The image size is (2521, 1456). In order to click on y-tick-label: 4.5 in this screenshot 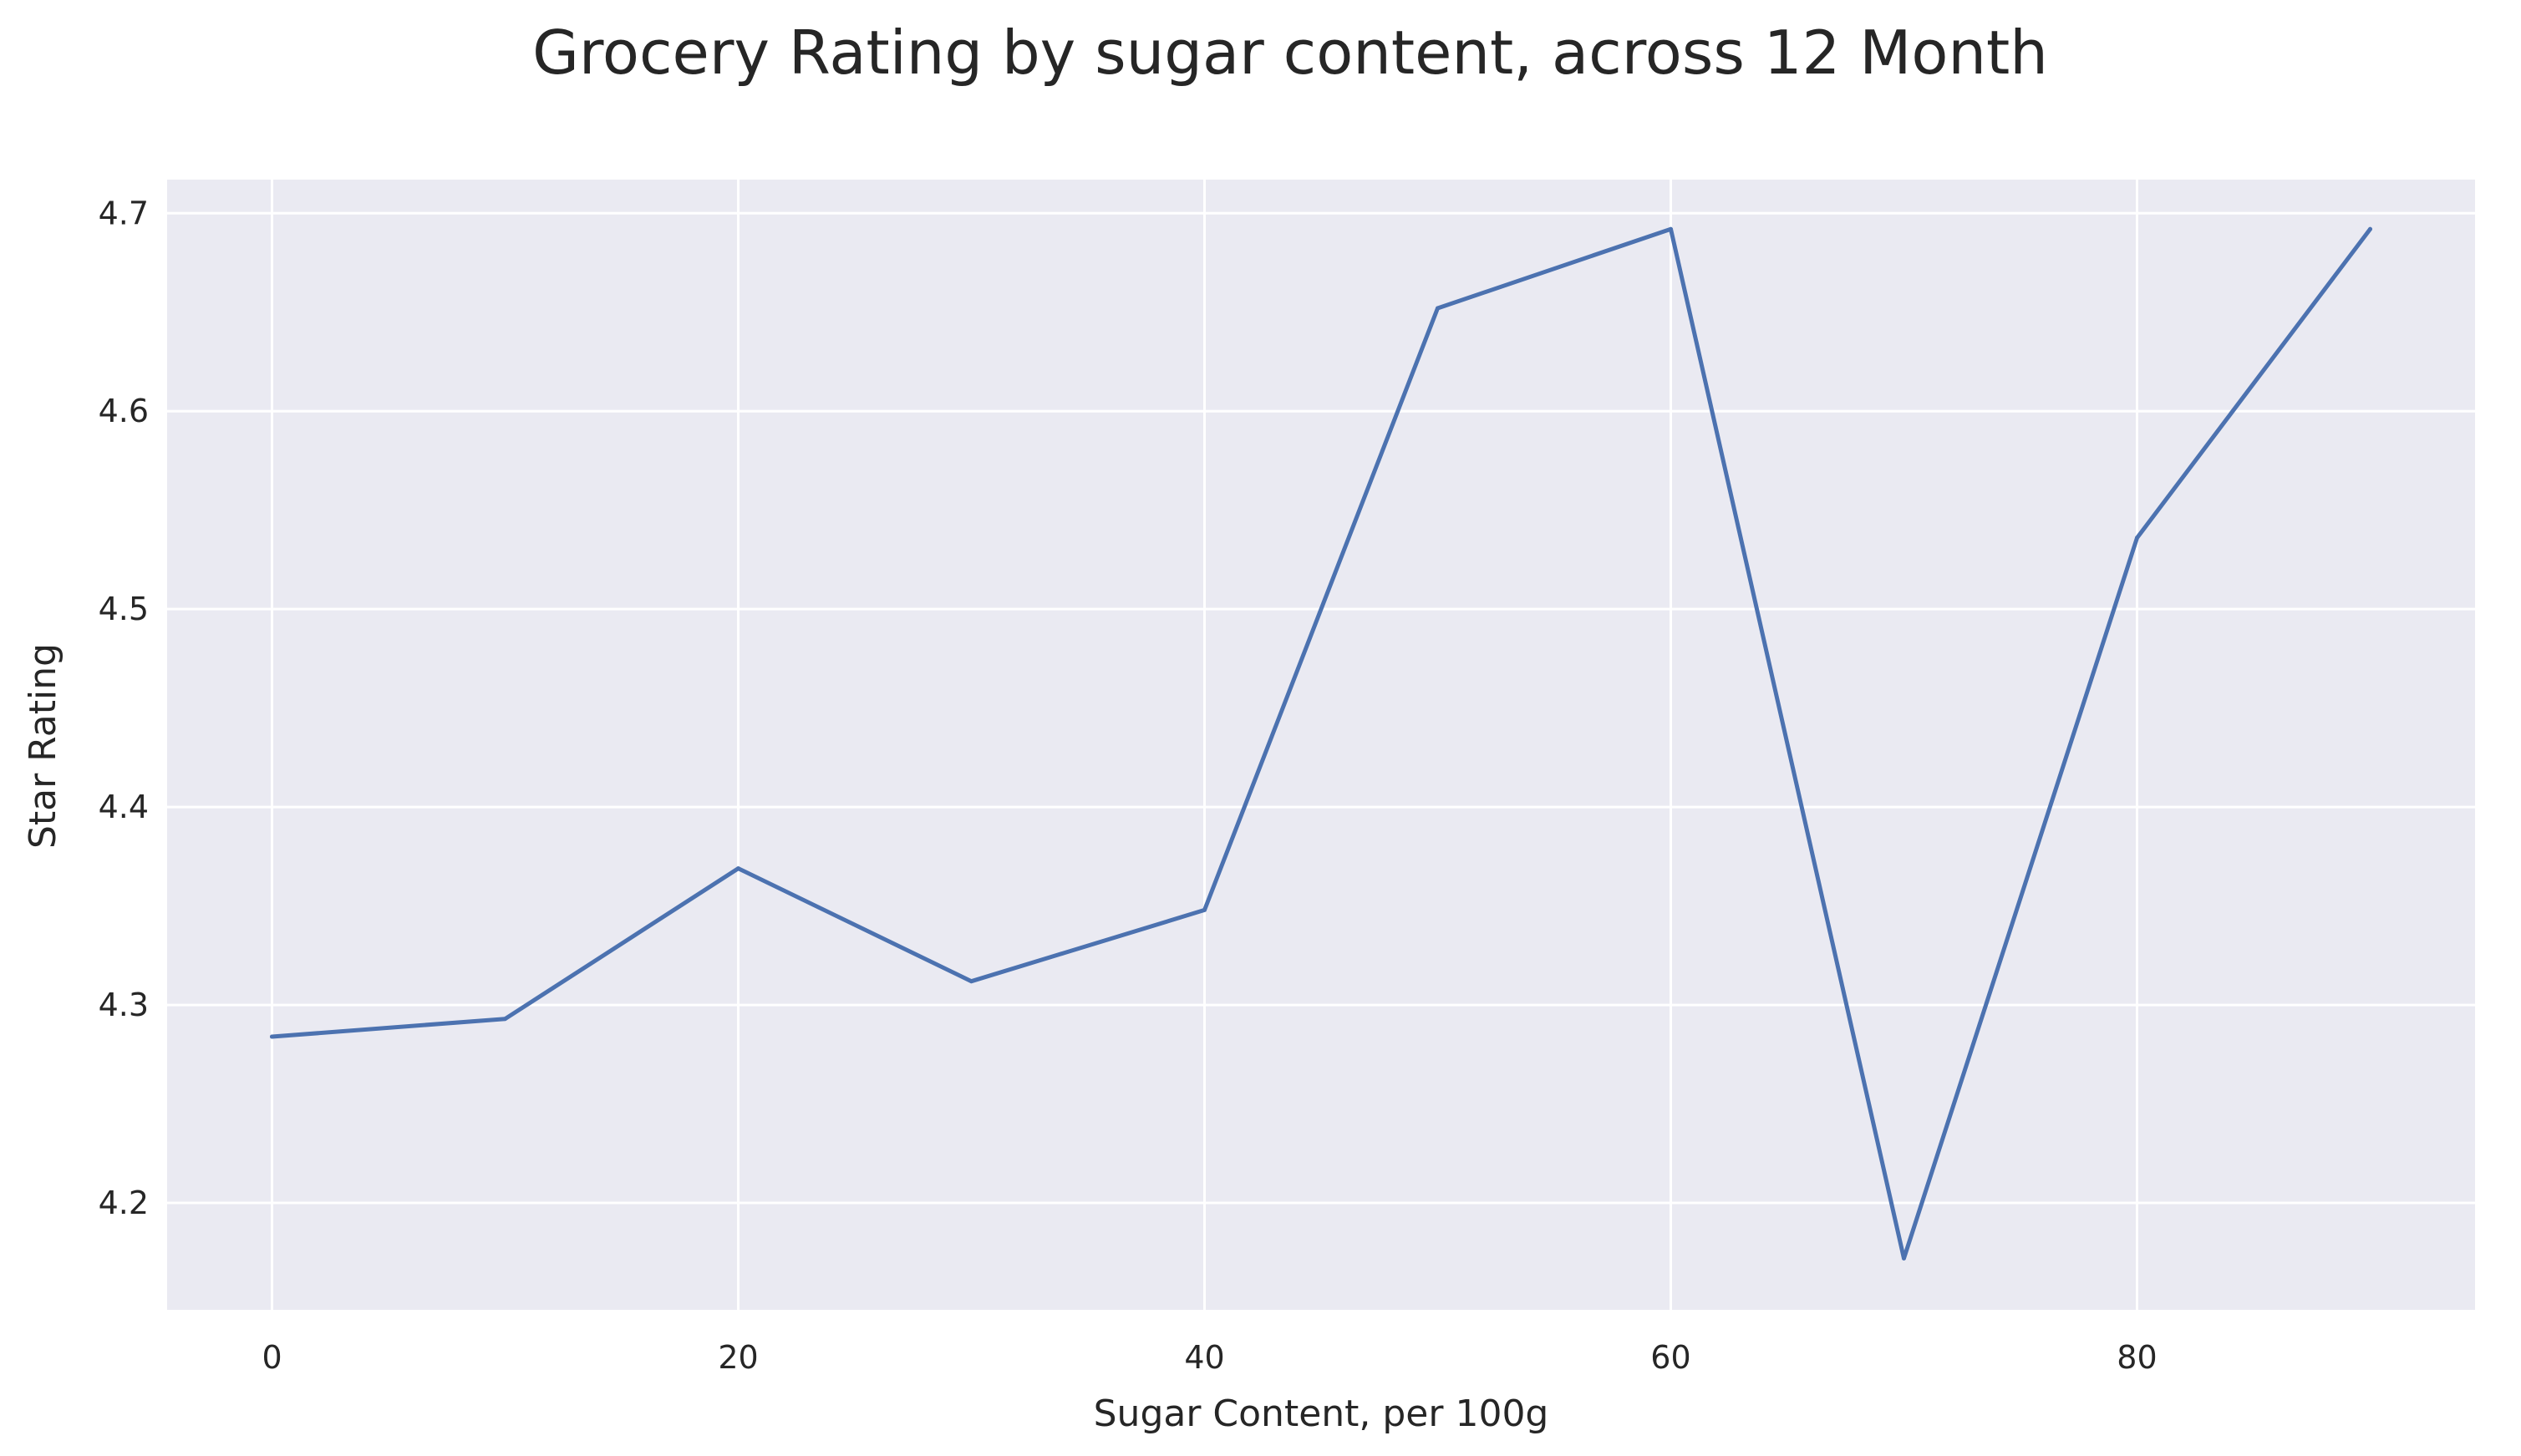, I will do `click(124, 609)`.